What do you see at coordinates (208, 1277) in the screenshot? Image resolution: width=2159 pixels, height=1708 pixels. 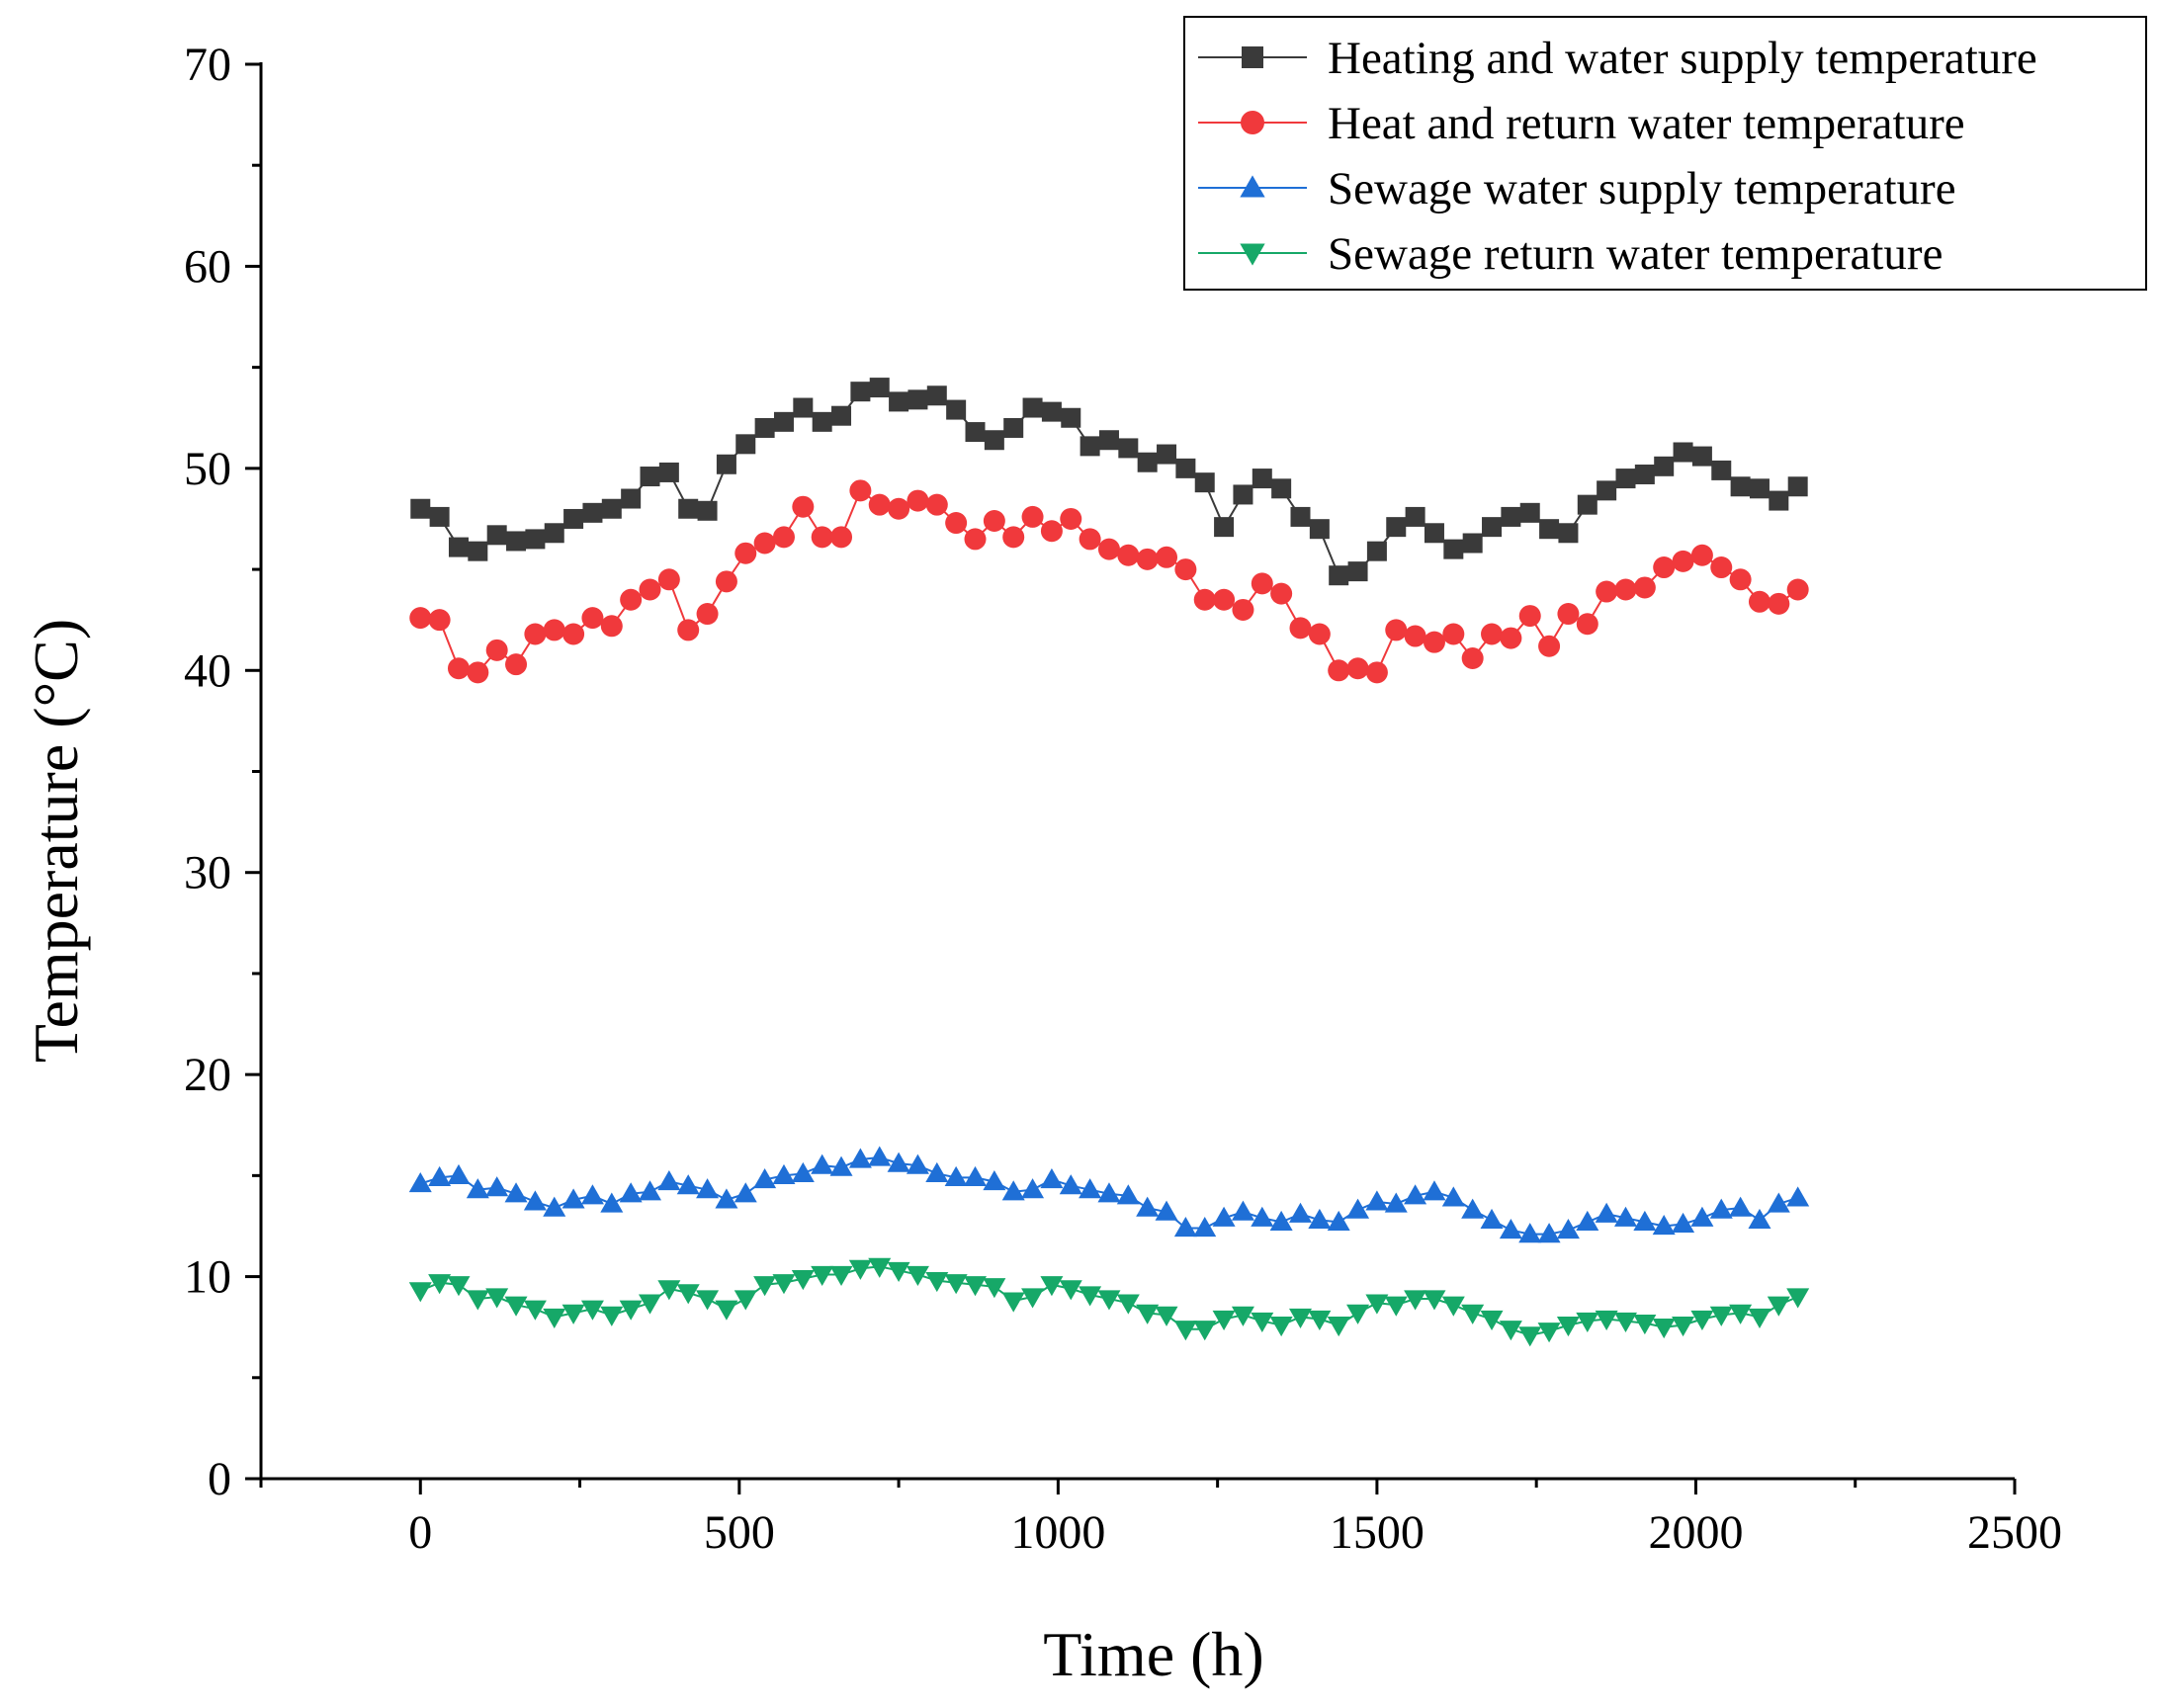 I see `y-tick-label: 10` at bounding box center [208, 1277].